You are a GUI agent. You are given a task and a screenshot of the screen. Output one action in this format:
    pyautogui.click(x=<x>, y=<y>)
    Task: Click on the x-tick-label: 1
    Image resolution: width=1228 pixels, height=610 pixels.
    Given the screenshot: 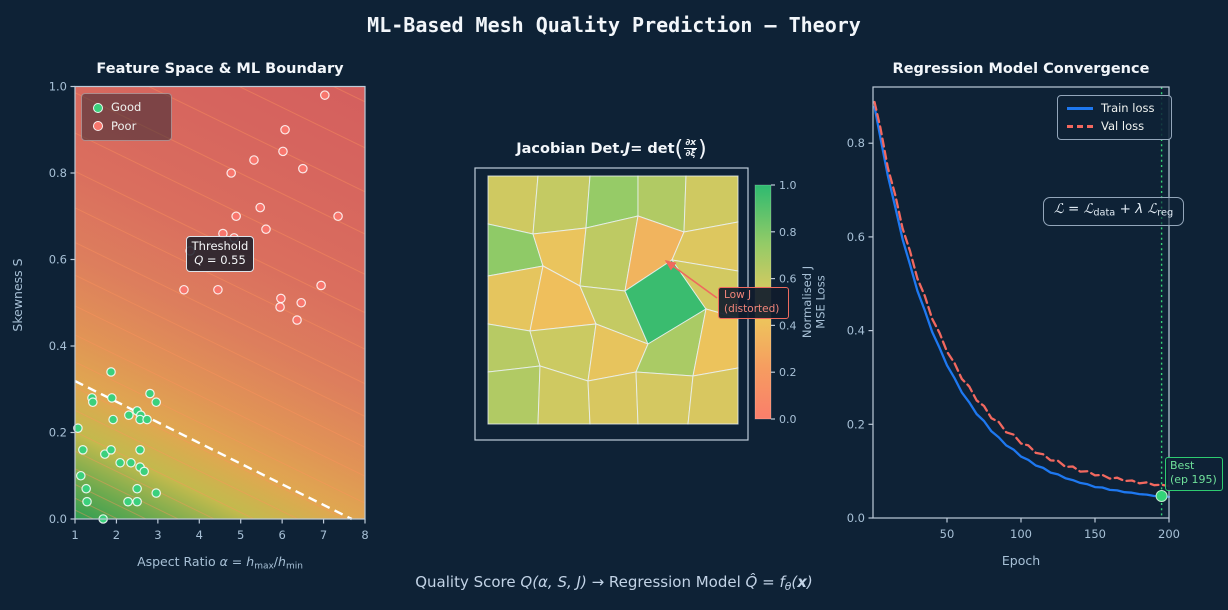 What is the action you would take?
    pyautogui.click(x=74, y=535)
    